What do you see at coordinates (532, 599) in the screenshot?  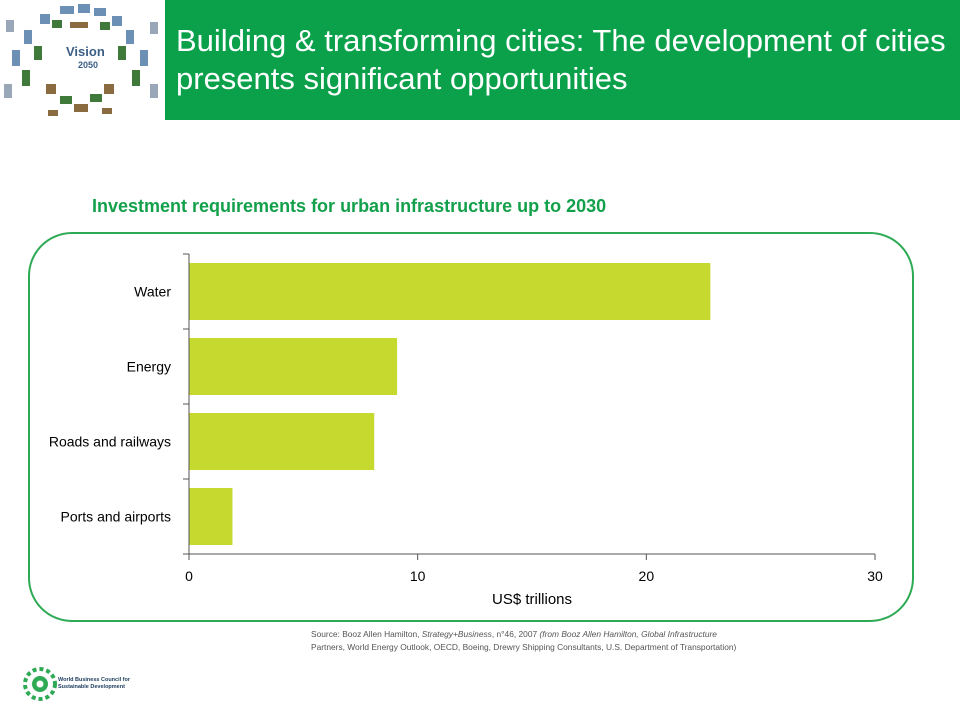 I see `x-axis-label: US$ trillions` at bounding box center [532, 599].